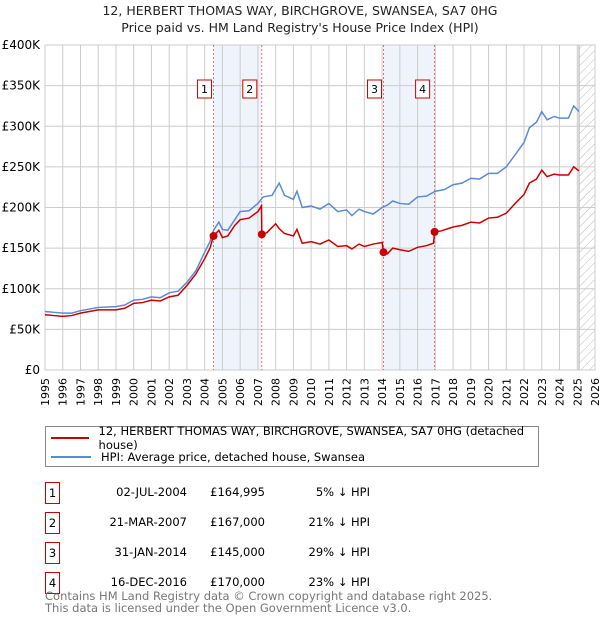 This screenshot has height=620, width=600. Describe the element at coordinates (542, 392) in the screenshot. I see `x-tick-label: 2023` at that location.